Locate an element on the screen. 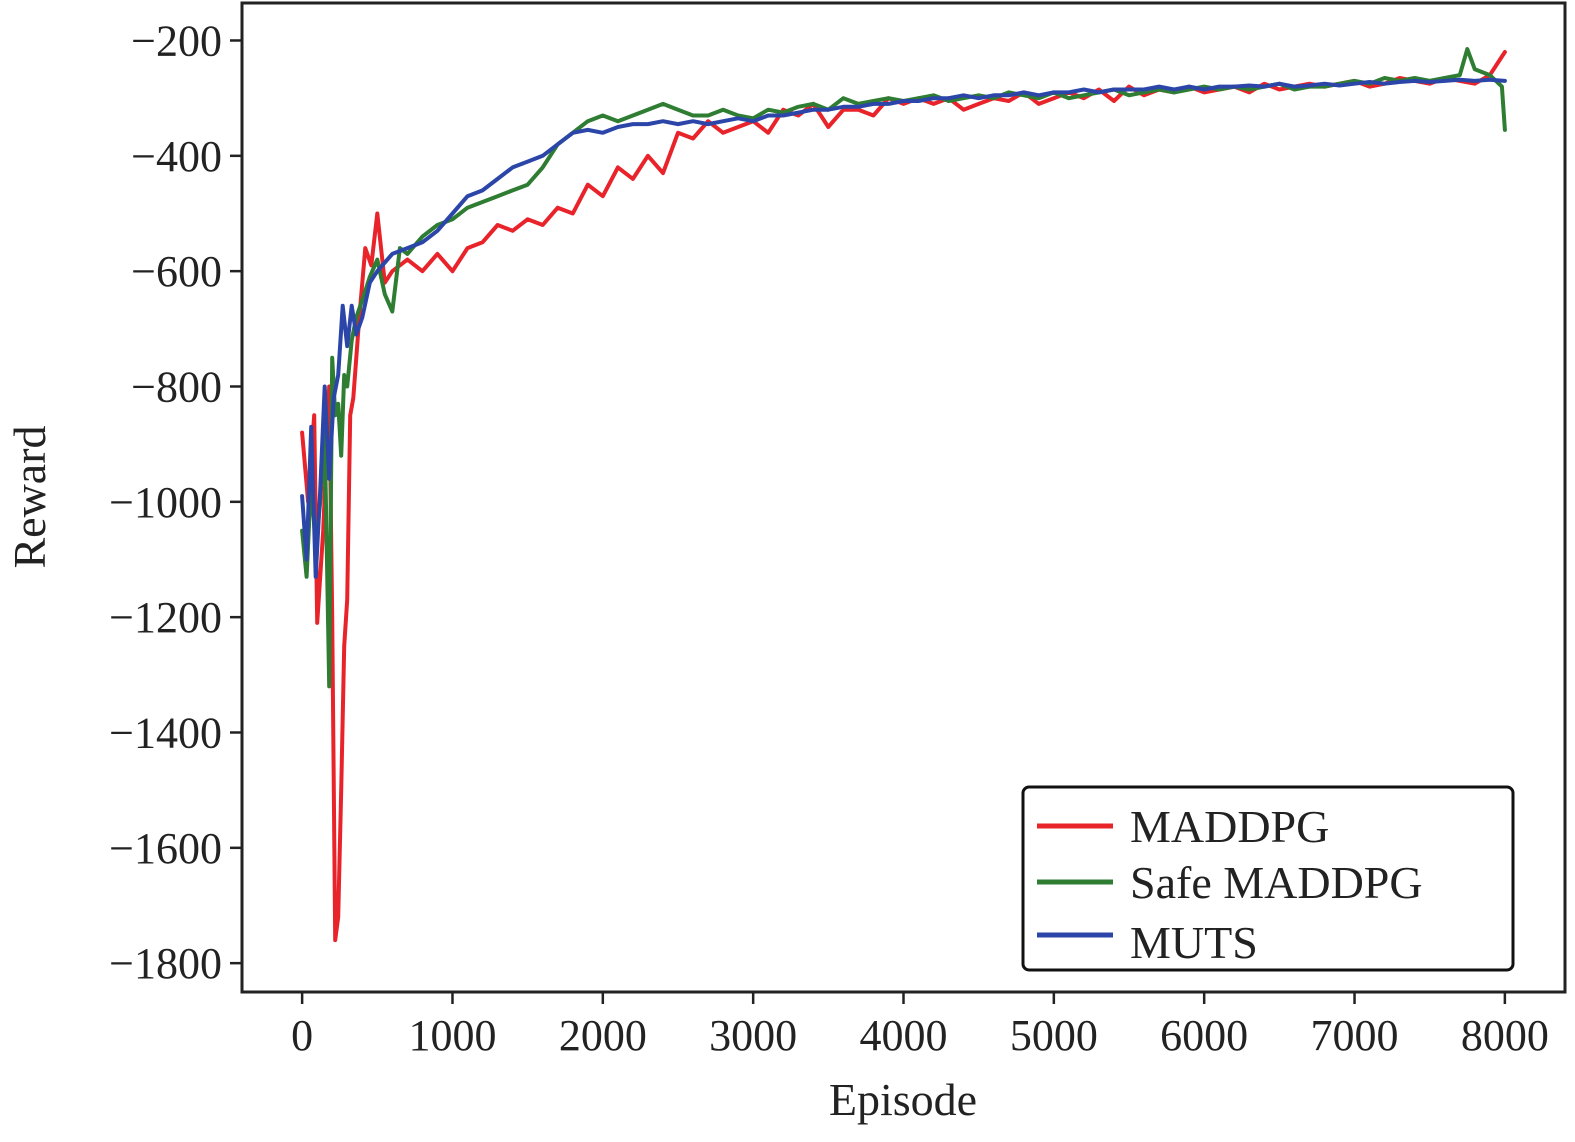 The height and width of the screenshot is (1142, 1575). x-tick-label: 1000 is located at coordinates (452, 1035).